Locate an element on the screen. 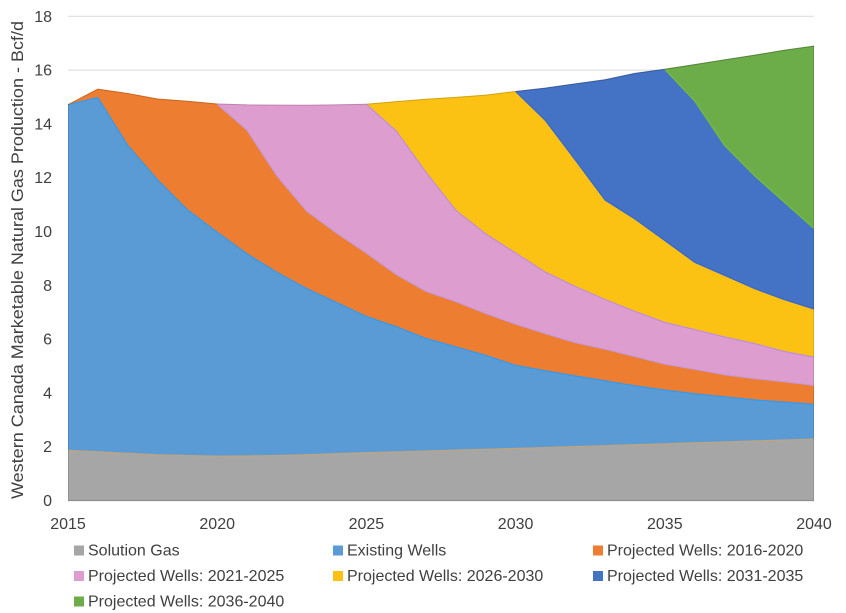  svg-text: 2025 is located at coordinates (367, 524).